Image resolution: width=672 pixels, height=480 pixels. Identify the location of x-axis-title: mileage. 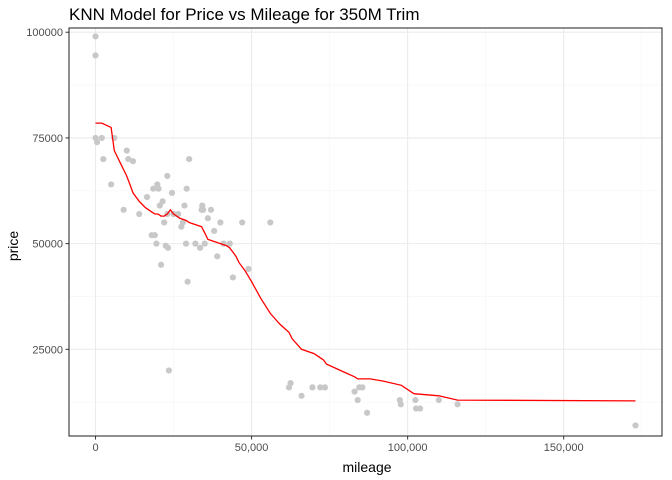
(366, 467).